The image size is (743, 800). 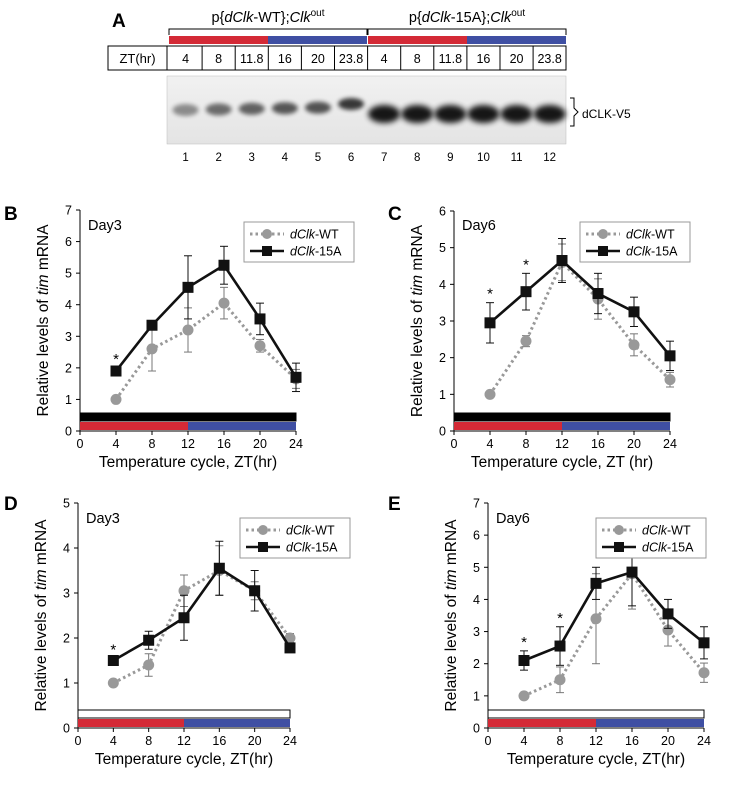 What do you see at coordinates (395, 214) in the screenshot?
I see `panel-letter-c: C` at bounding box center [395, 214].